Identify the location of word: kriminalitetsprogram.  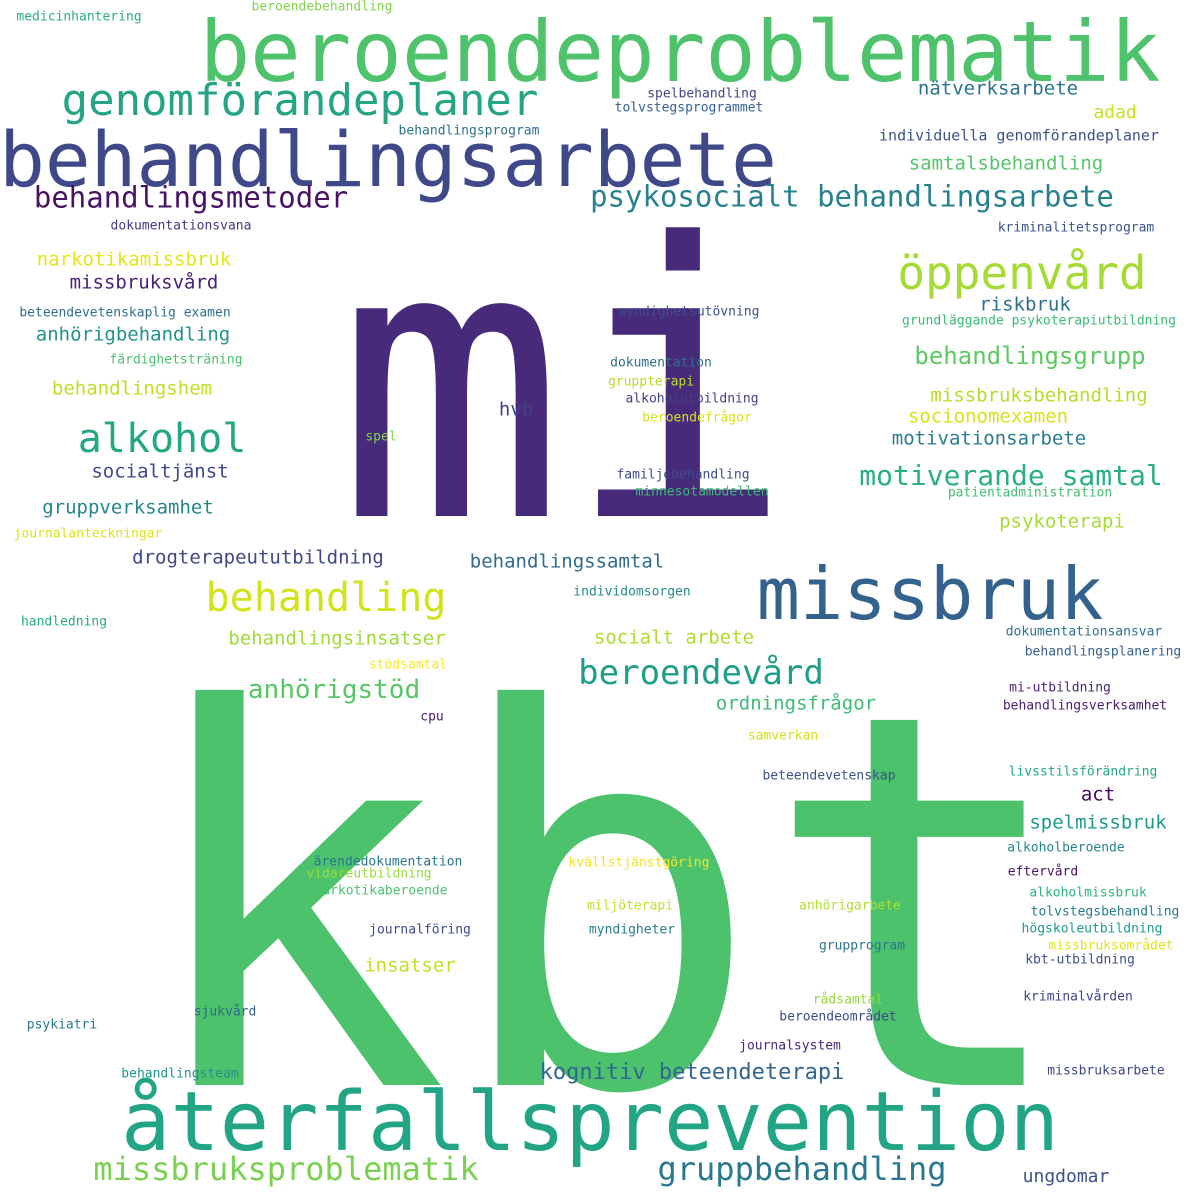
(1076, 228).